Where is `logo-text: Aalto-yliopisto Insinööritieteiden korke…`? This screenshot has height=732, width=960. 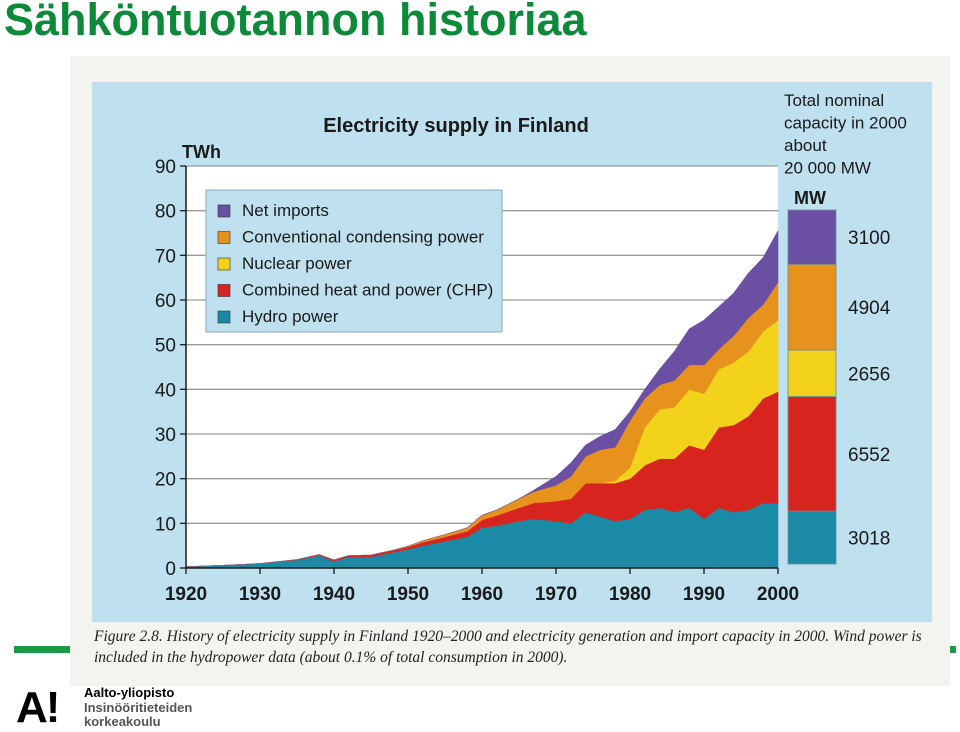
logo-text: Aalto-yliopisto Insinööritieteiden korke… is located at coordinates (138, 707).